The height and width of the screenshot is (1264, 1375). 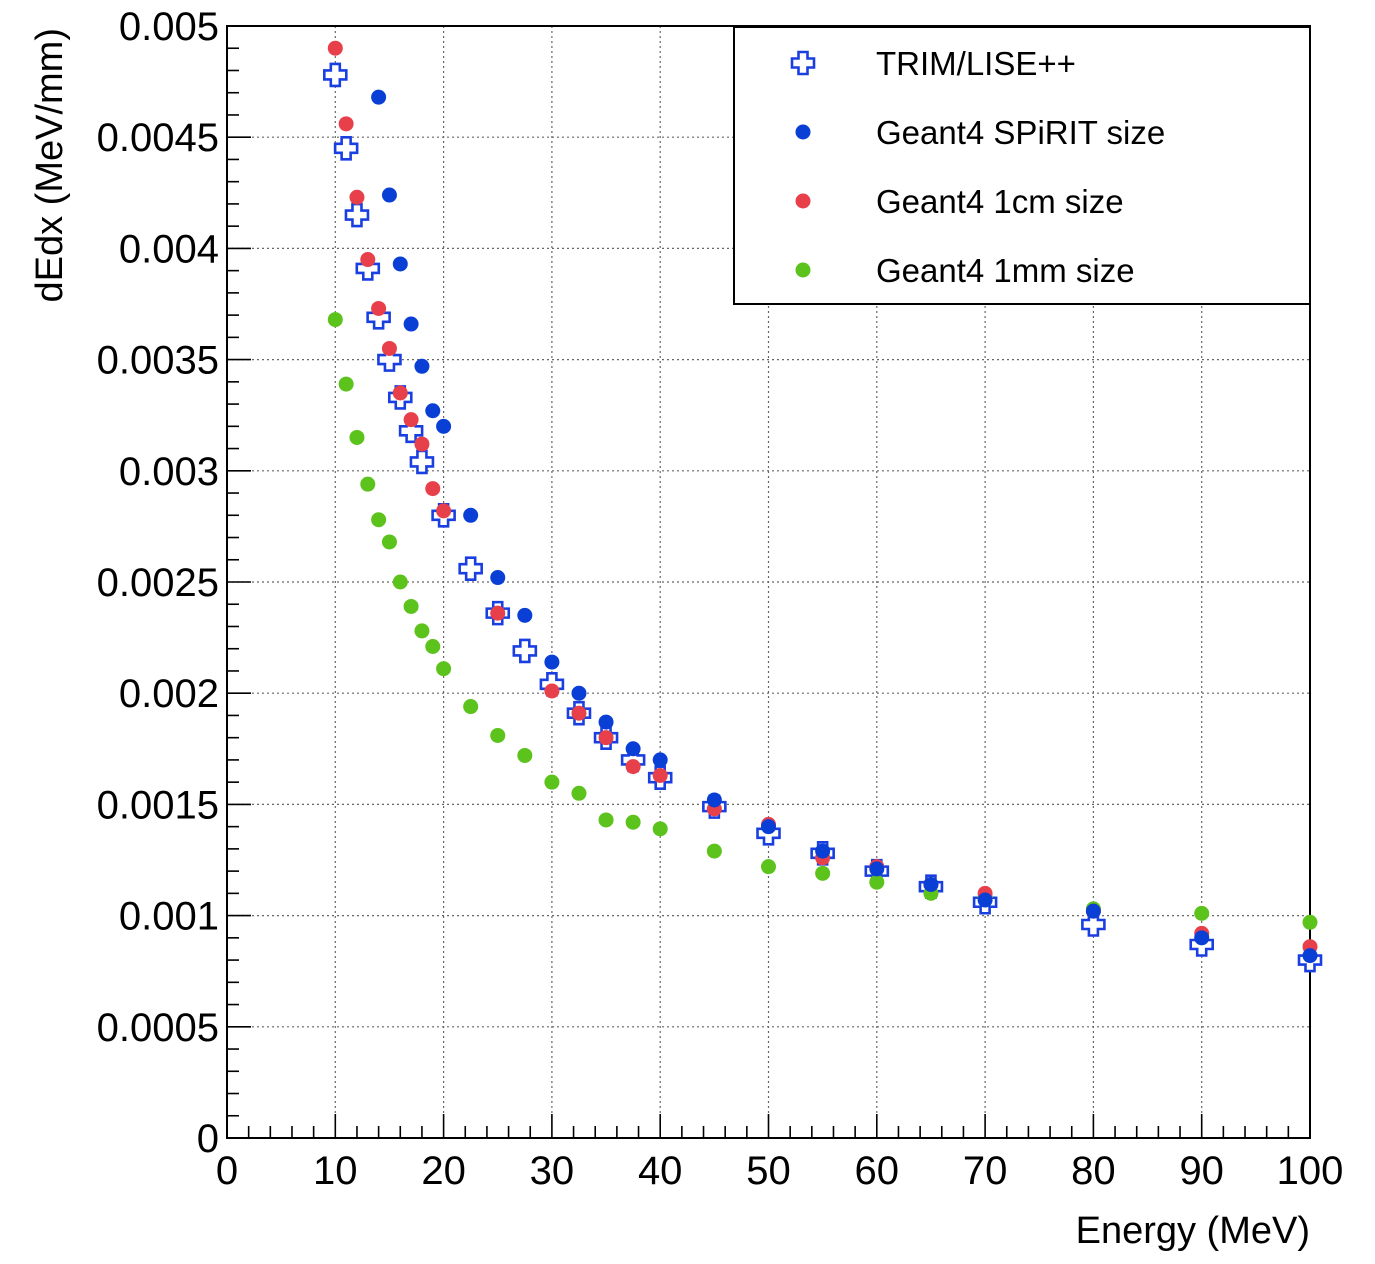 I want to click on y-tick-label: 0.002, so click(x=169, y=694).